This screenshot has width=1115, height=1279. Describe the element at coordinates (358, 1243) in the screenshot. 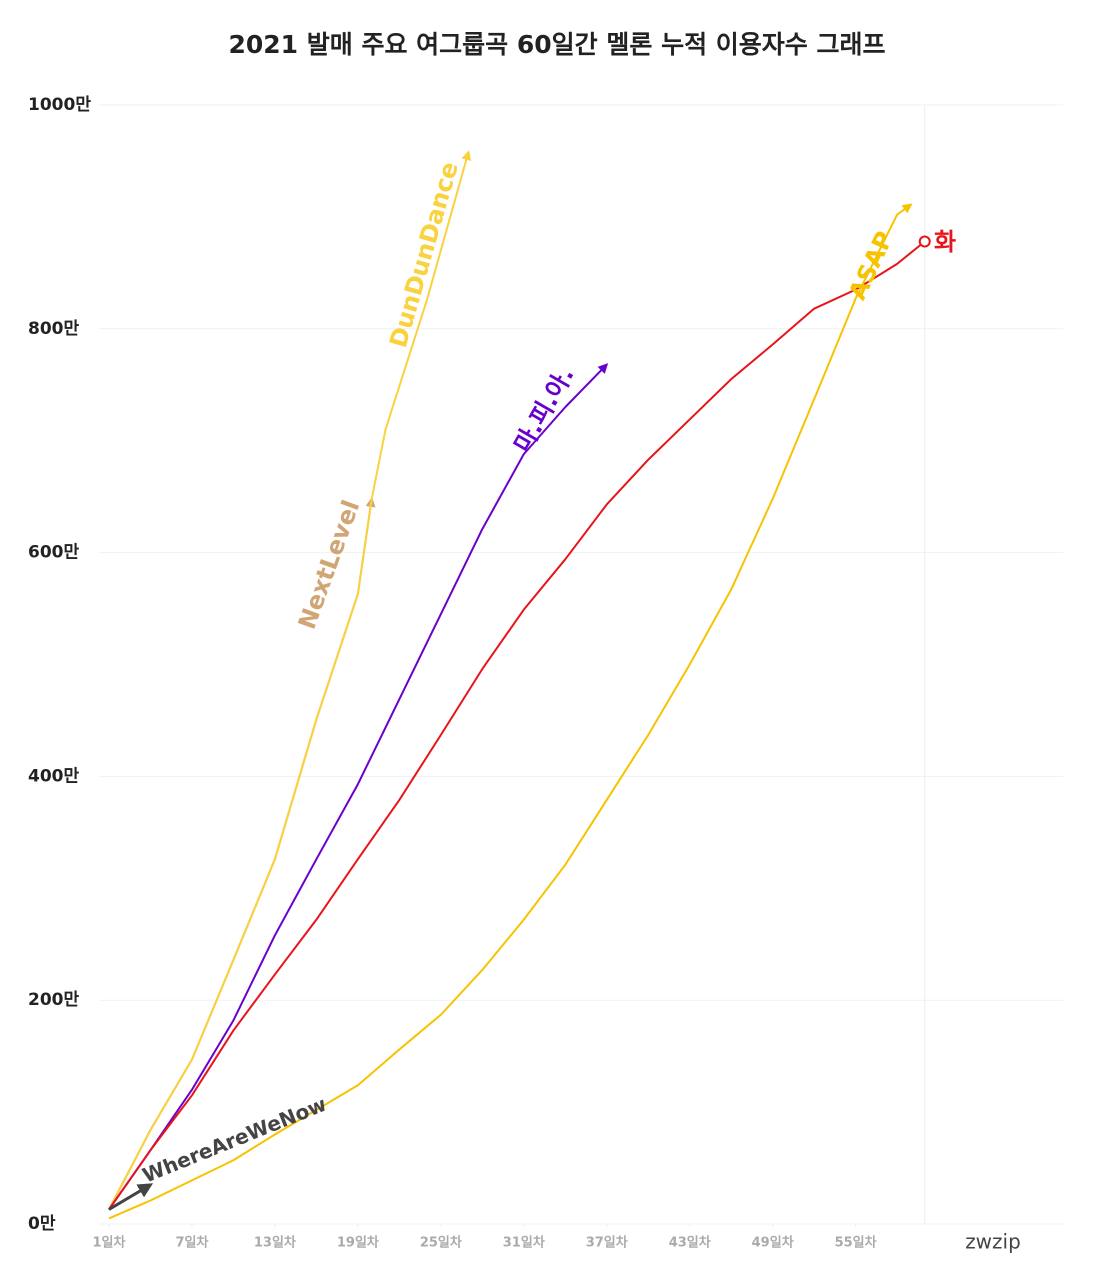

I see `x-tick-label: 19일차` at that location.